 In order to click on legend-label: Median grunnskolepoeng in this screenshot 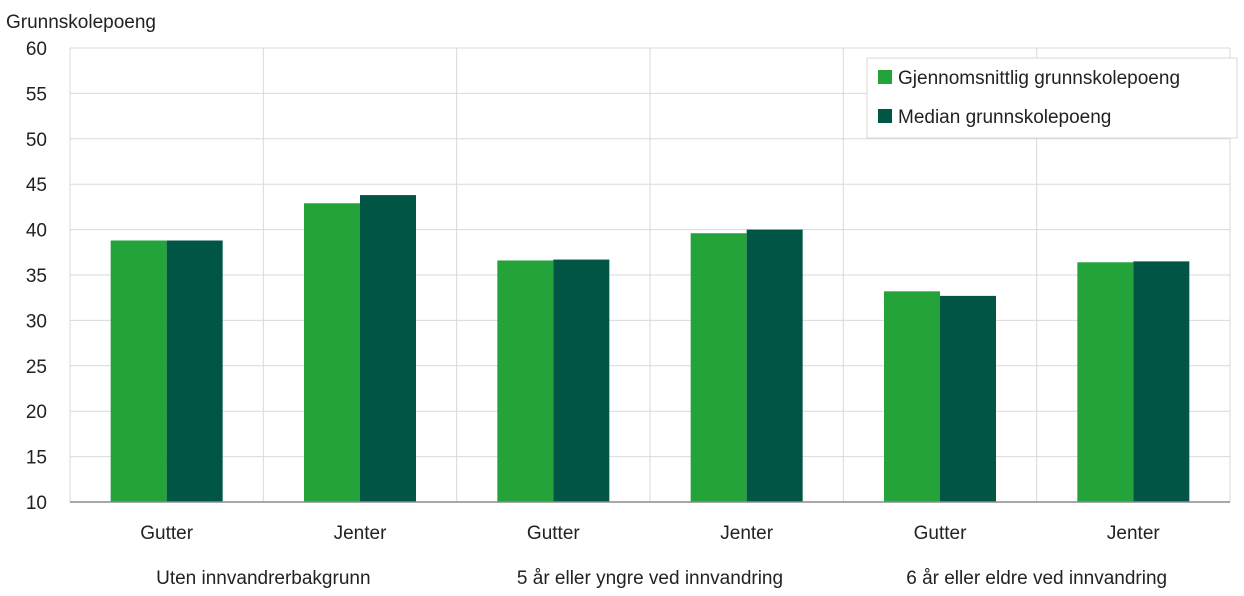, I will do `click(1004, 117)`.